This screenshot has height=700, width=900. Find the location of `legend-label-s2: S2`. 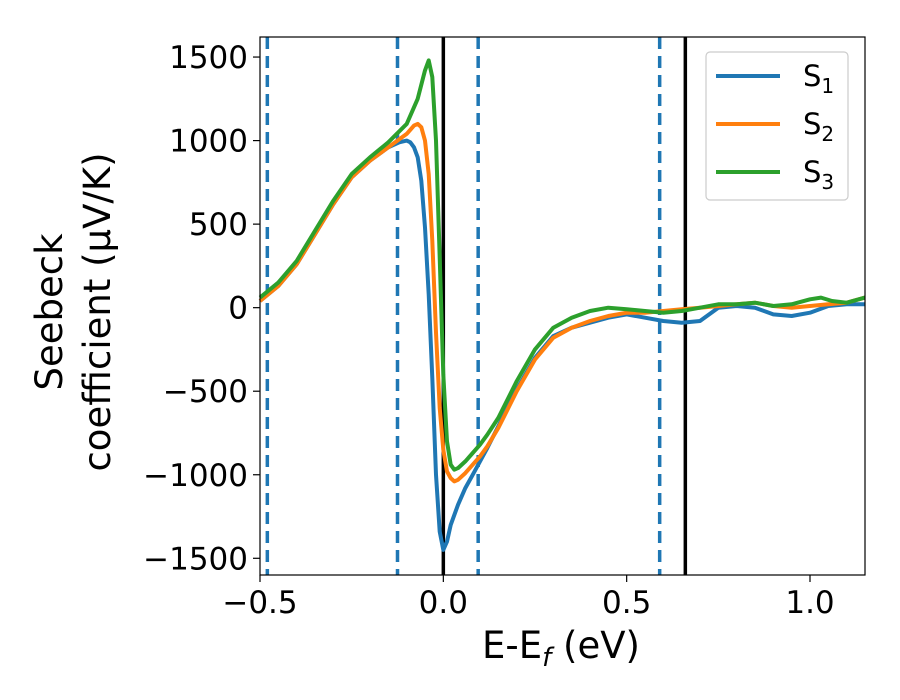

legend-label-s2: S2 is located at coordinates (818, 126).